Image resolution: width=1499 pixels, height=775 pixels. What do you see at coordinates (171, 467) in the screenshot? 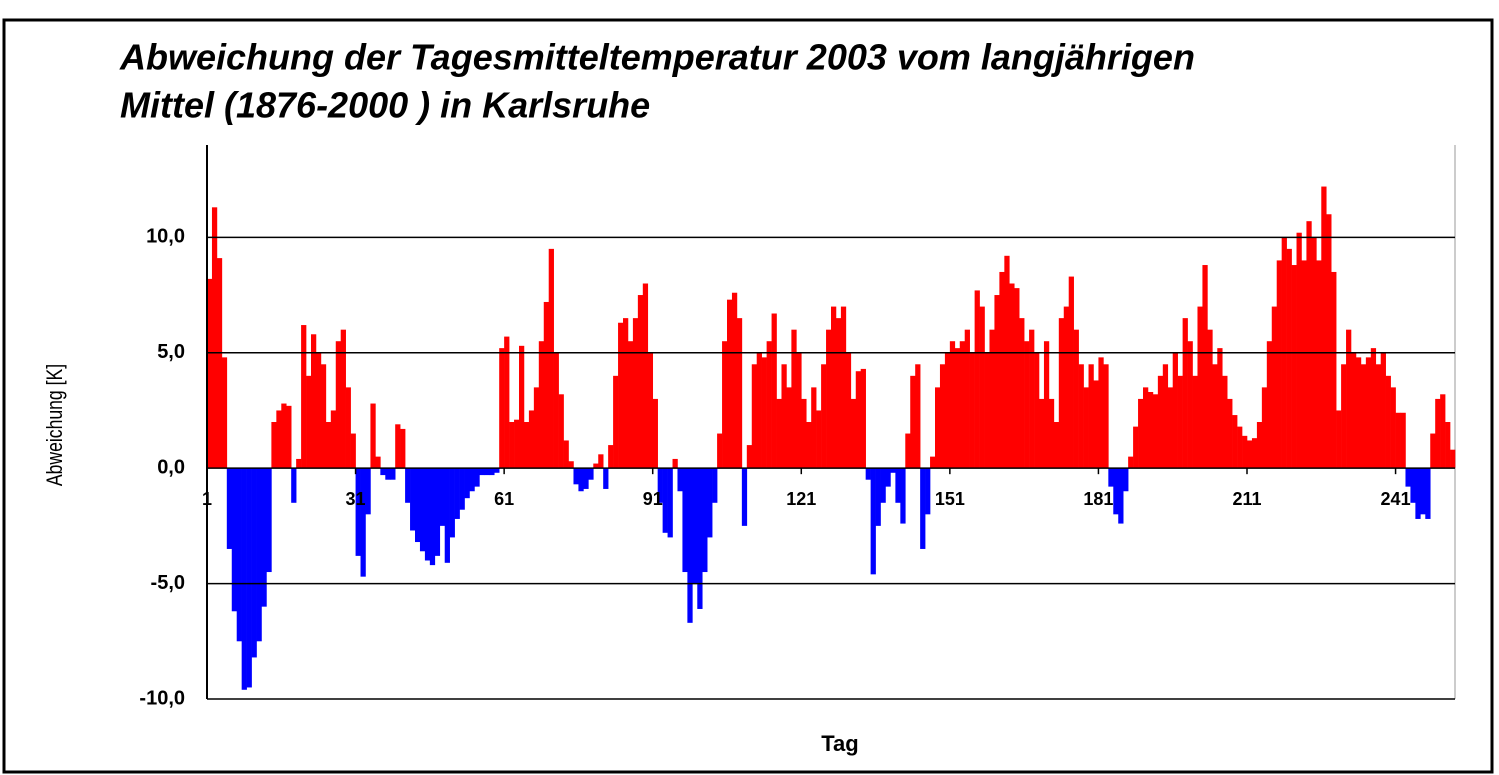
I see `y-tick-label: 0,0` at bounding box center [171, 467].